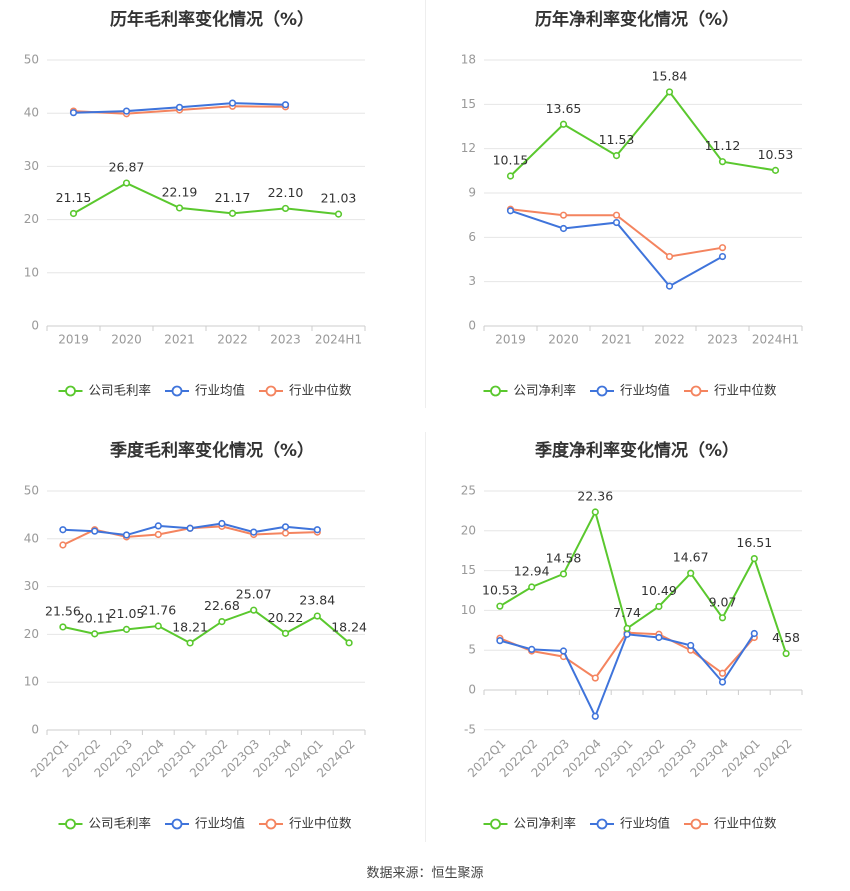 Image resolution: width=850 pixels, height=891 pixels. I want to click on y-tick-label: 0, so click(472, 690).